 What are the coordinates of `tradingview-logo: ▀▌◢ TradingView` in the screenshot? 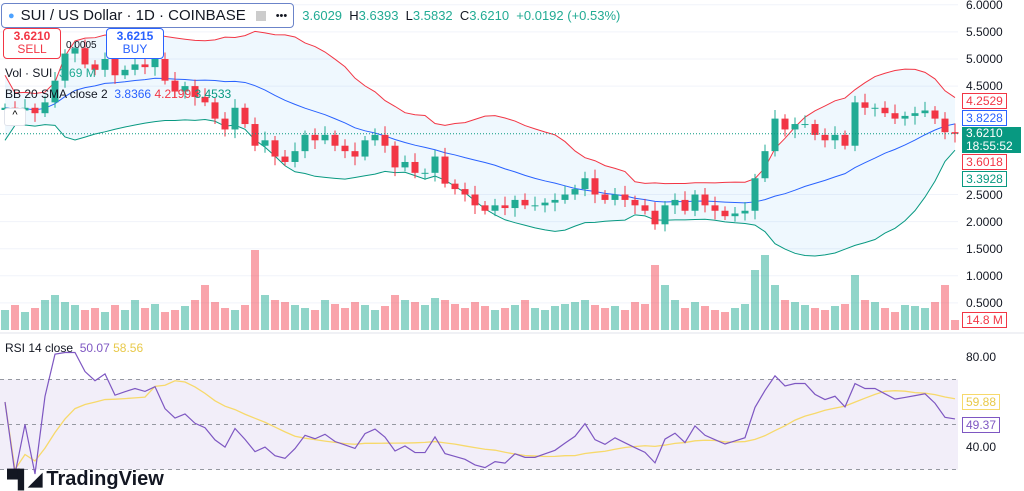 It's located at (85, 479).